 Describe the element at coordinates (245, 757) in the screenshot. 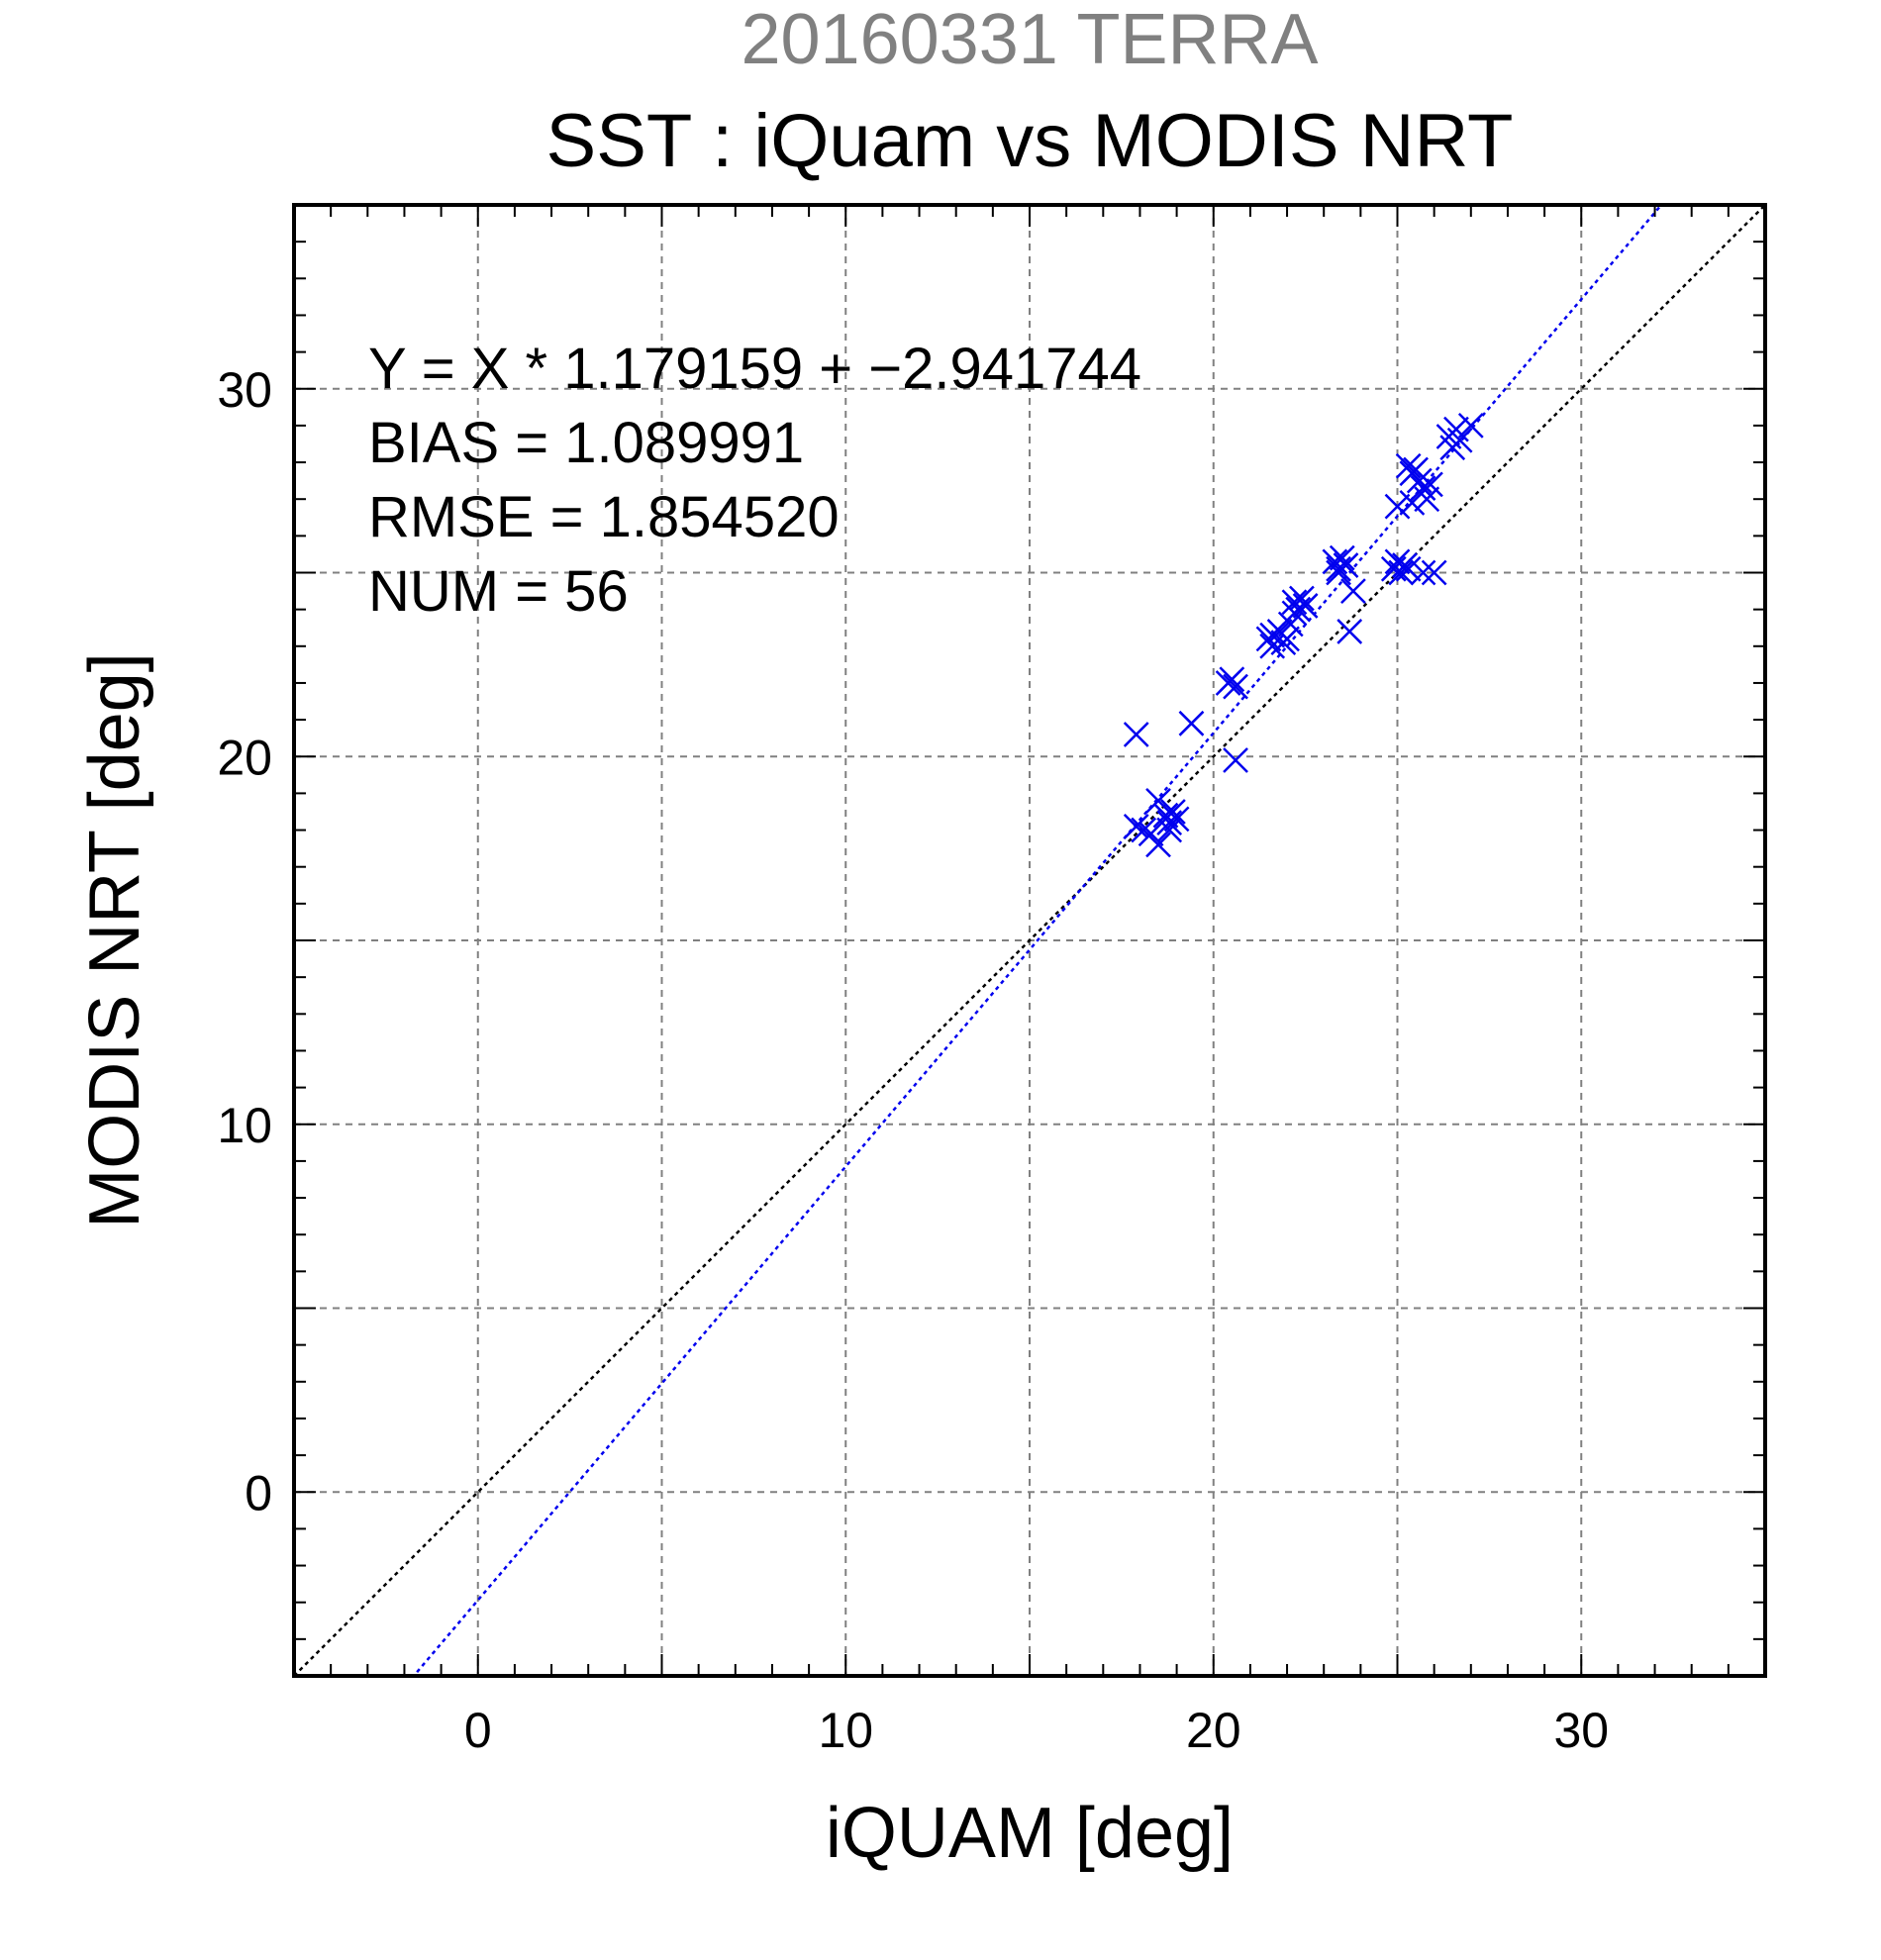

I see `y-tick-label: 20` at that location.